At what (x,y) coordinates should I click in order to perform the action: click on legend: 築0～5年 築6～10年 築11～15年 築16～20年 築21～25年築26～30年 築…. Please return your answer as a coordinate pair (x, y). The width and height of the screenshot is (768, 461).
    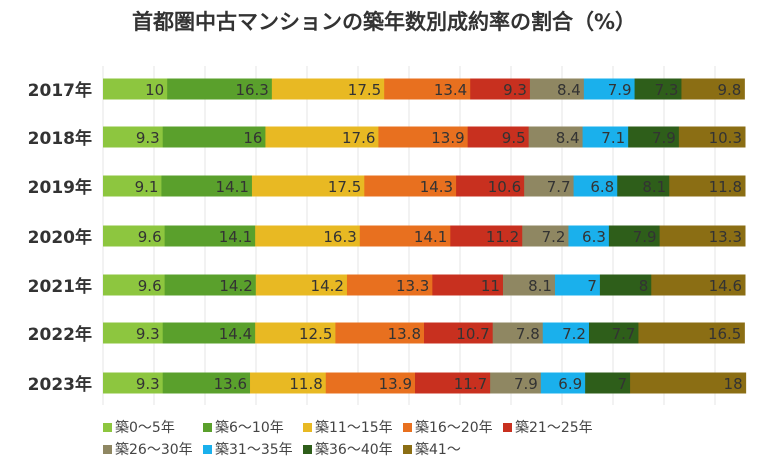
    Looking at the image, I should click on (433, 439).